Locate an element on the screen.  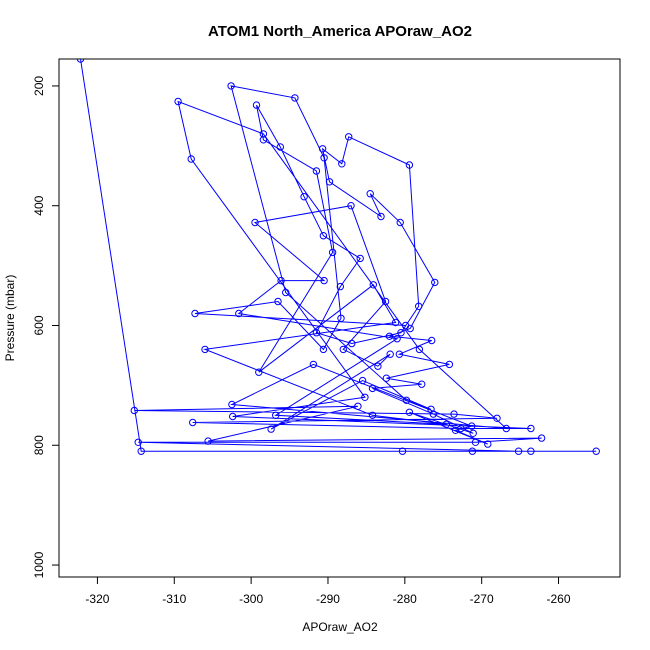
y-axis: 200 400 600 800 1000 is located at coordinates (45, 327).